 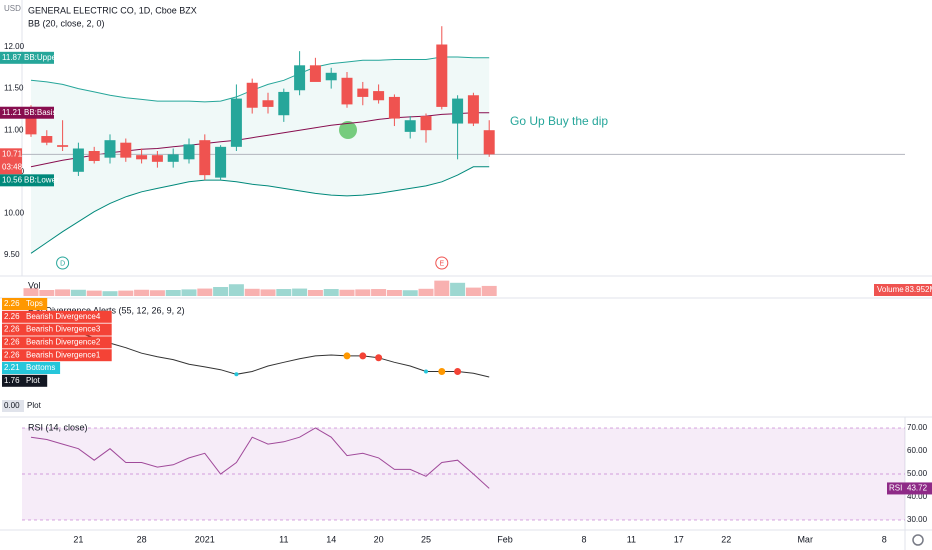 I want to click on volume-tag, so click(x=903, y=290).